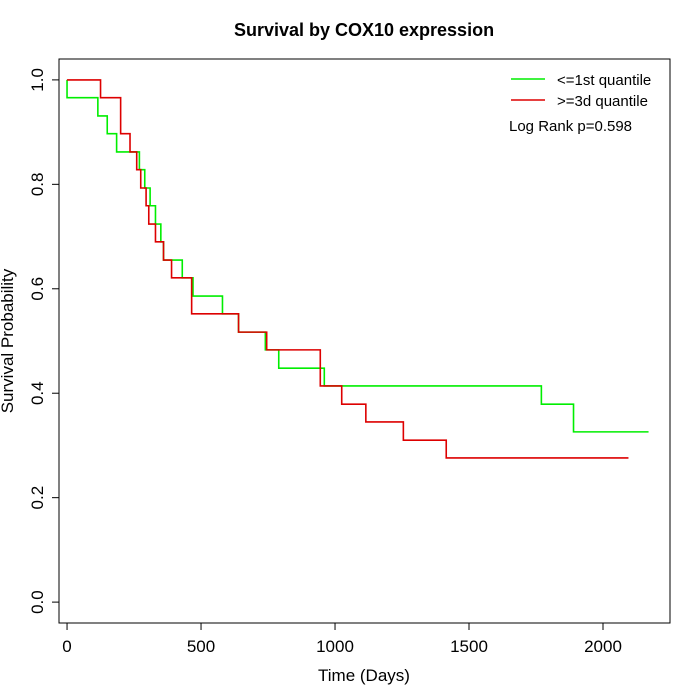  Describe the element at coordinates (364, 675) in the screenshot. I see `x-axis-label: Time (Days)` at that location.